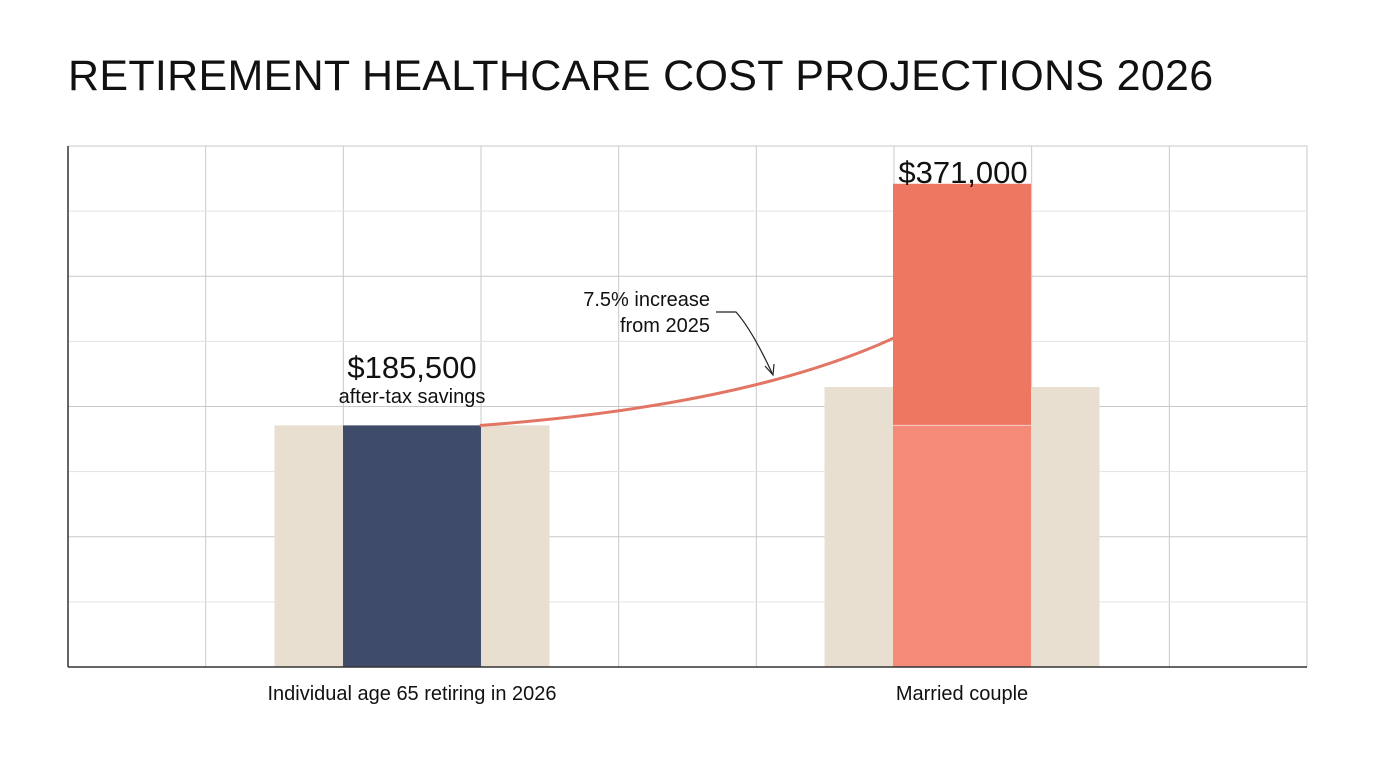 Image resolution: width=1376 pixels, height=768 pixels. Describe the element at coordinates (665, 326) in the screenshot. I see `annotation-text: from 2025` at that location.